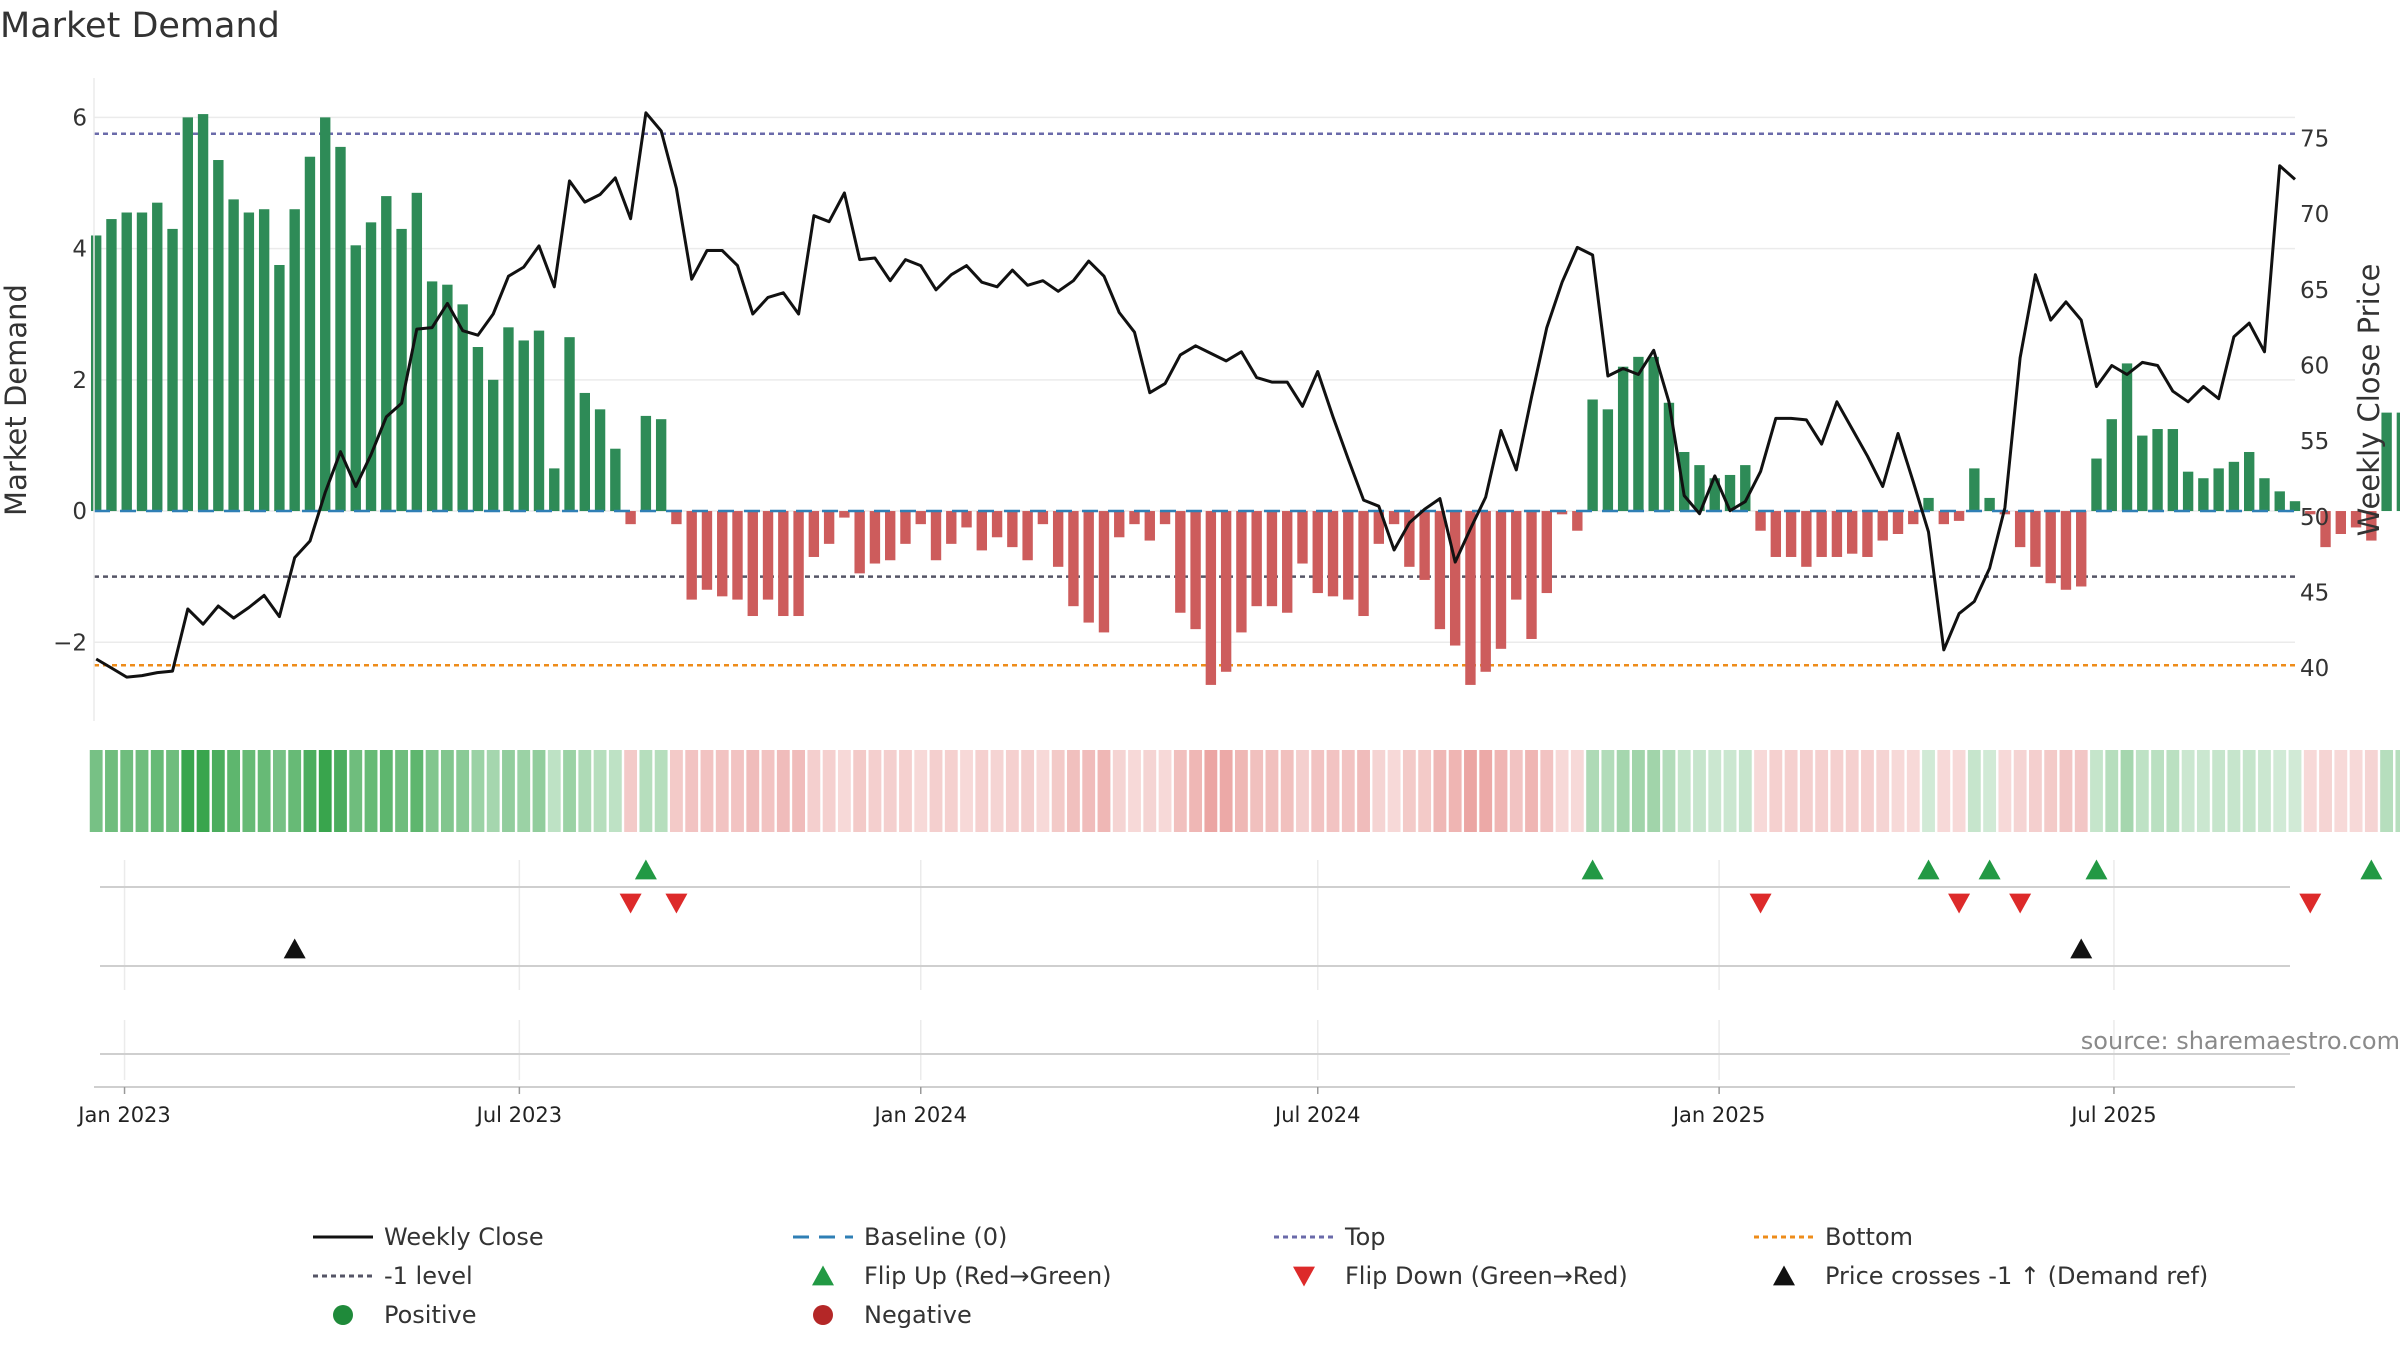  Describe the element at coordinates (1304, 1276) in the screenshot. I see `legend-swatch-triangle-down` at that location.